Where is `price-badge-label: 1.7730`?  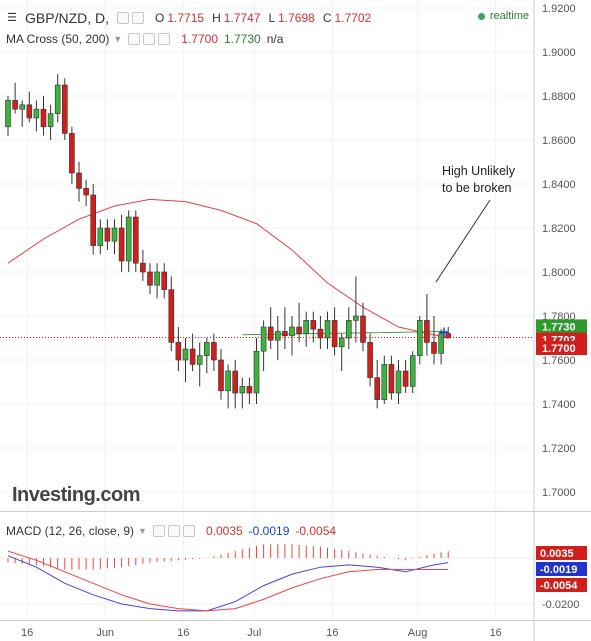 price-badge-label: 1.7730 is located at coordinates (559, 327).